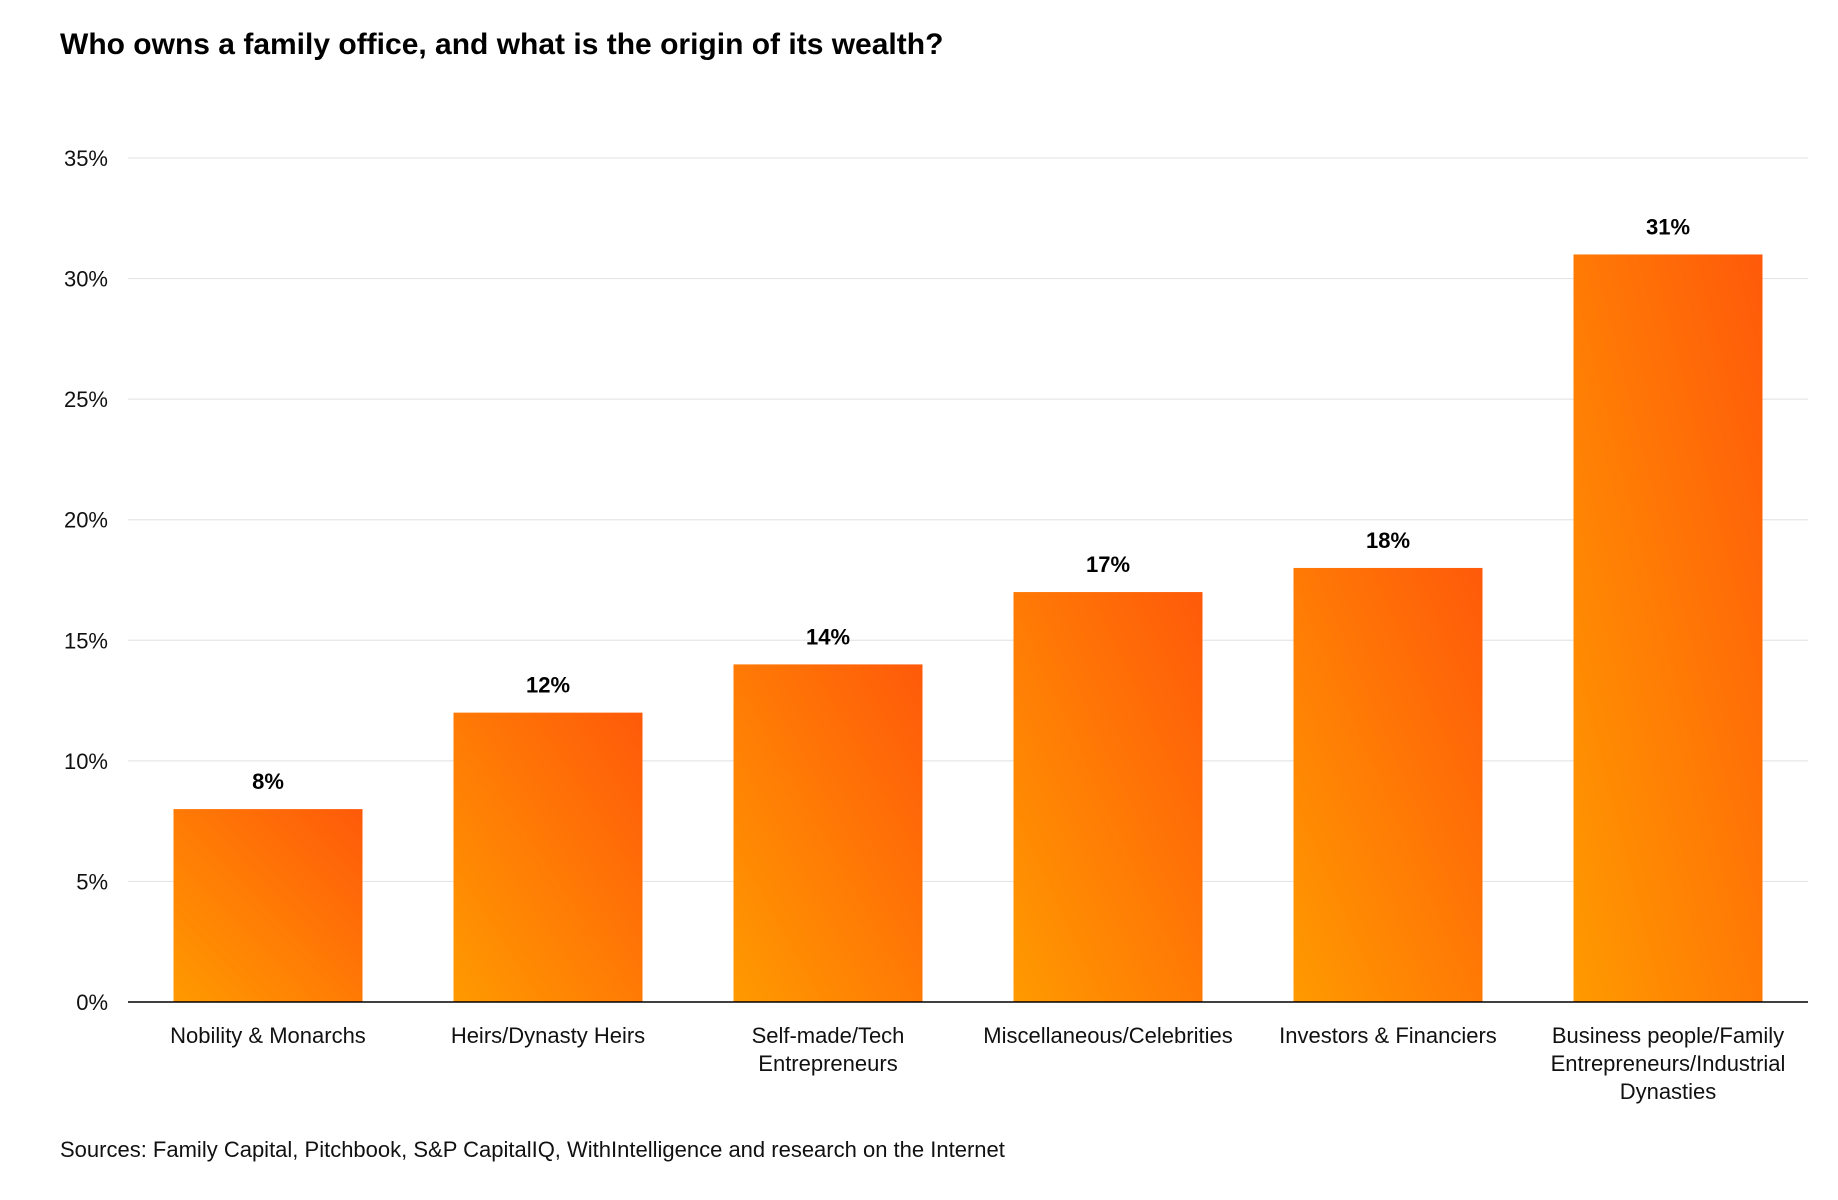 The image size is (1838, 1200). Describe the element at coordinates (828, 636) in the screenshot. I see `data-label: 14%` at that location.